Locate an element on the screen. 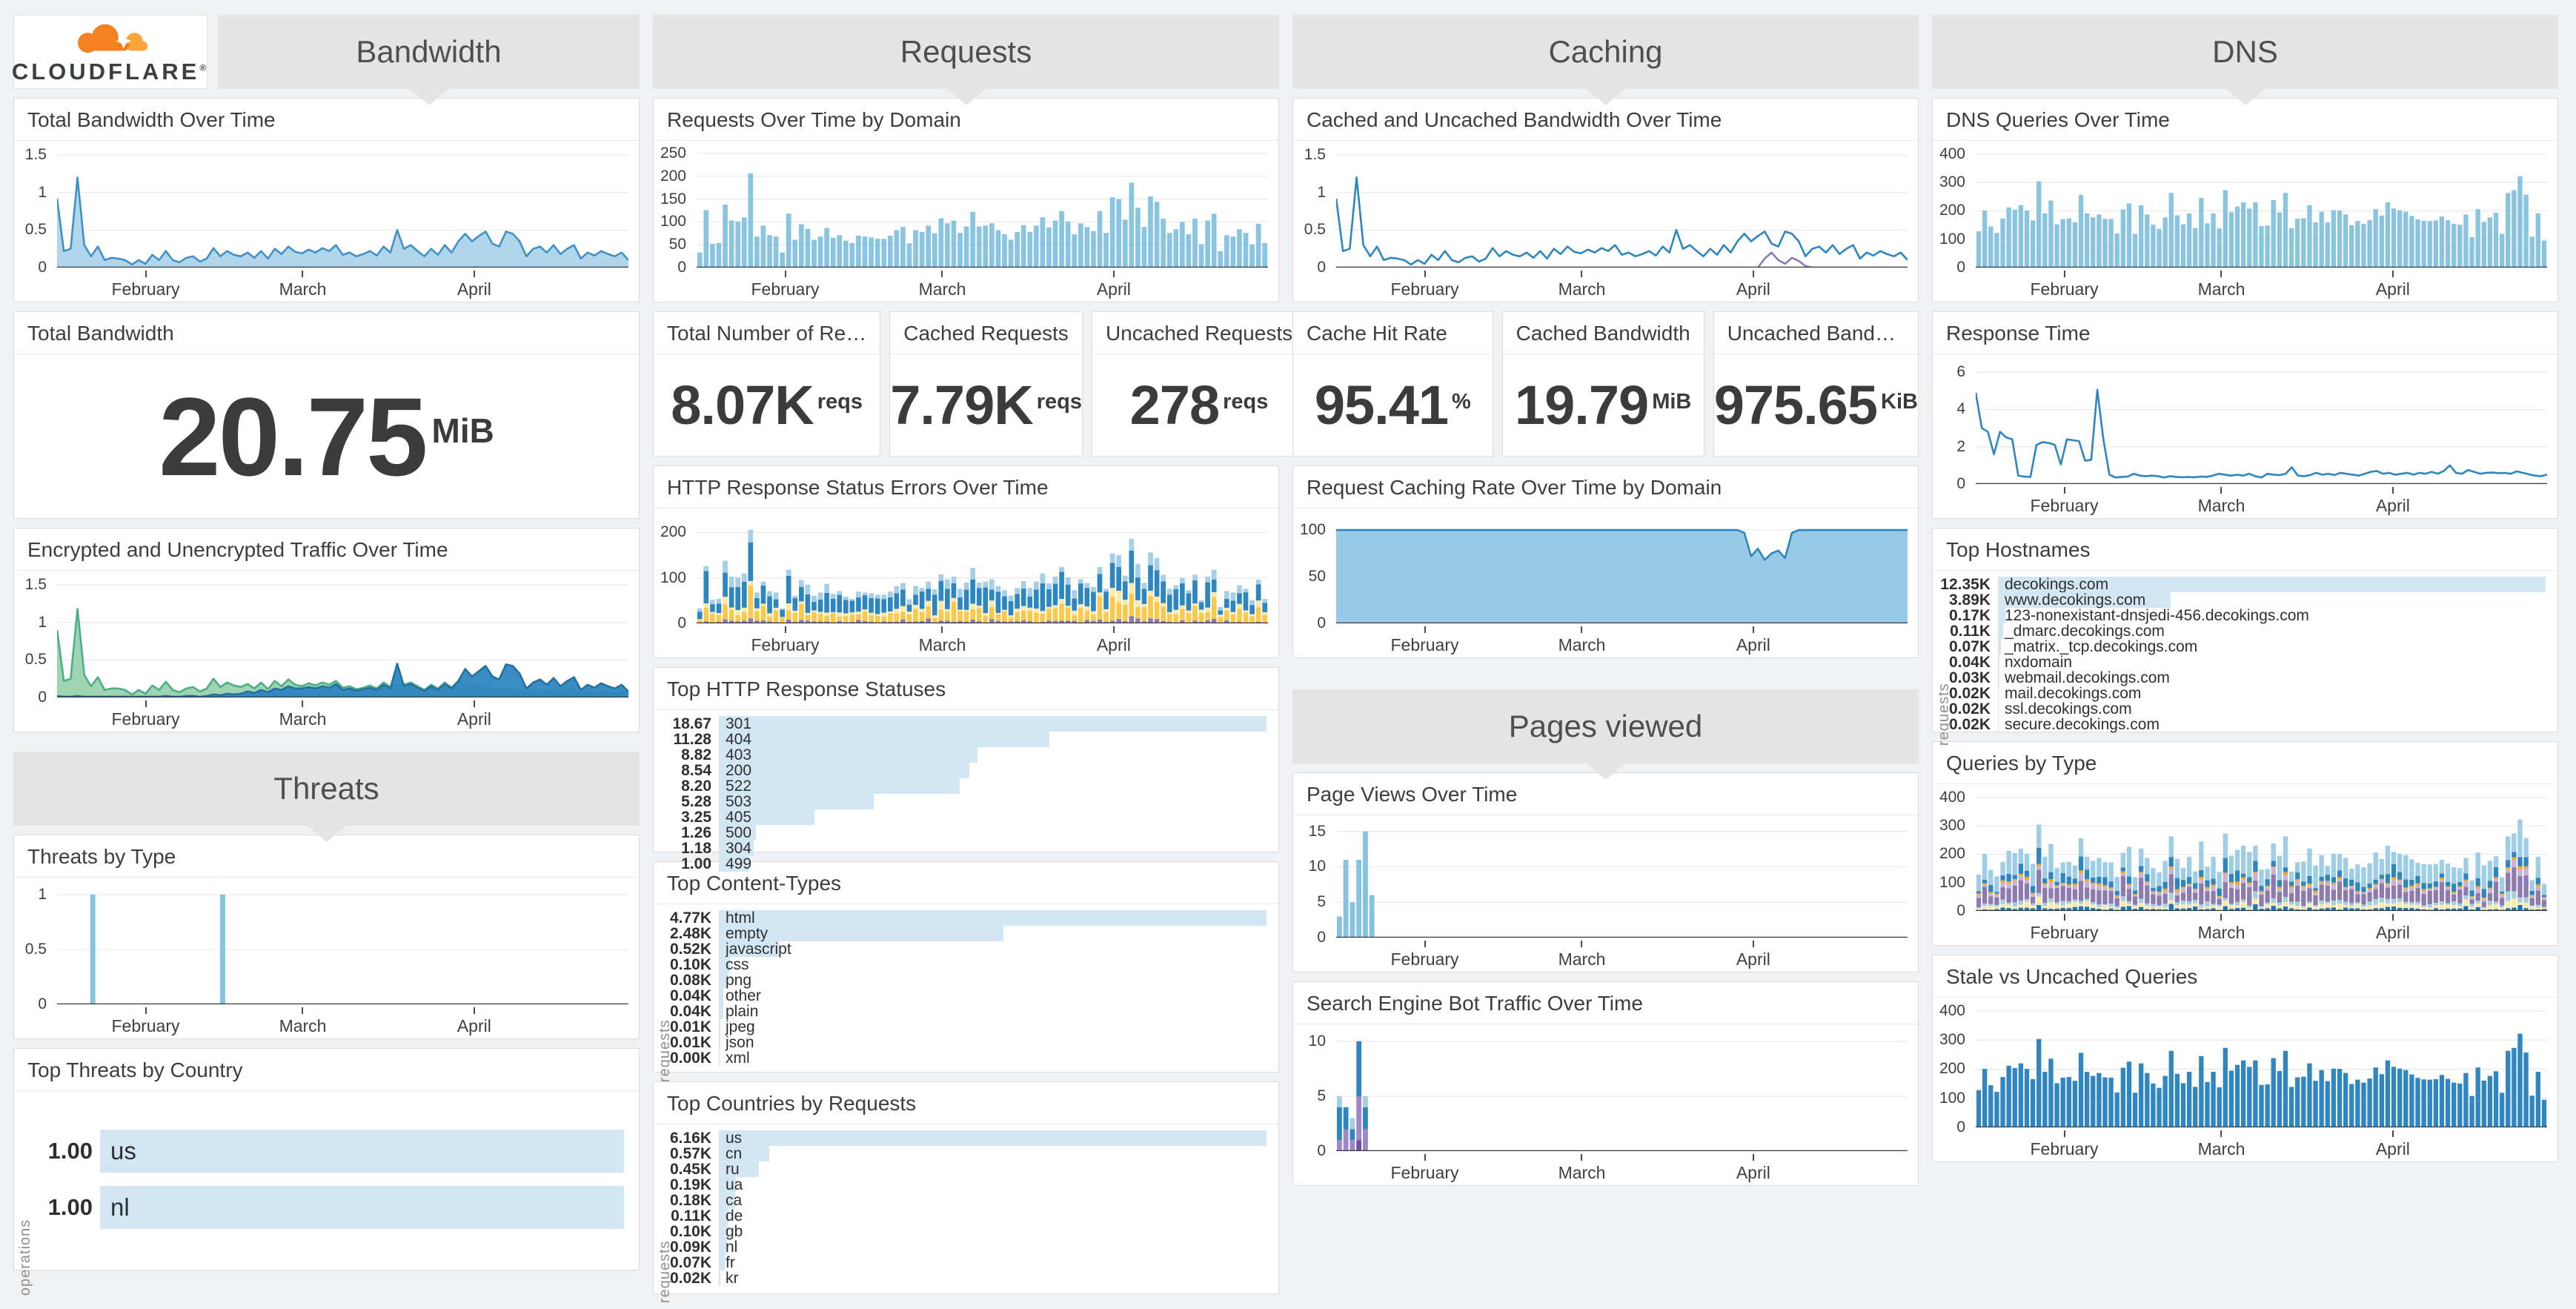 The width and height of the screenshot is (2576, 1309). item-bar: us is located at coordinates (362, 1151).